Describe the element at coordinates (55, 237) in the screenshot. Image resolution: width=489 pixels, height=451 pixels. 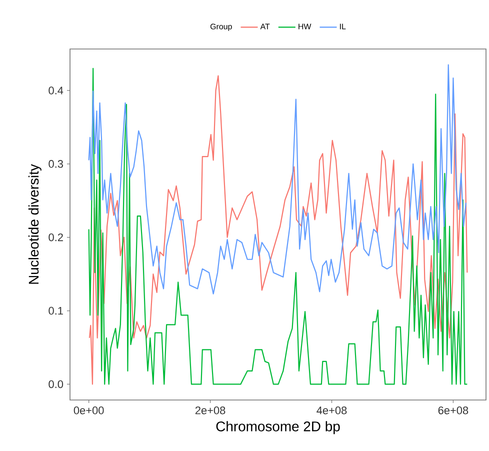
I see `y-tick-label: 0.2` at that location.